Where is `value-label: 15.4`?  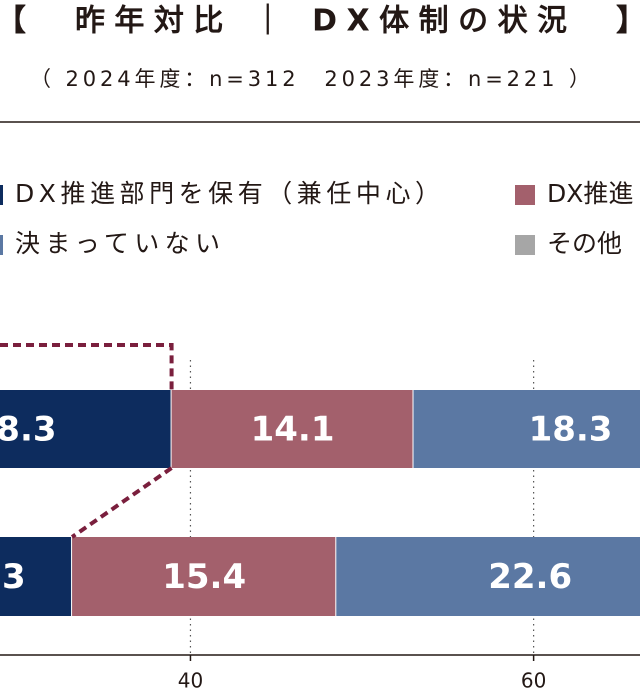
value-label: 15.4 is located at coordinates (204, 577).